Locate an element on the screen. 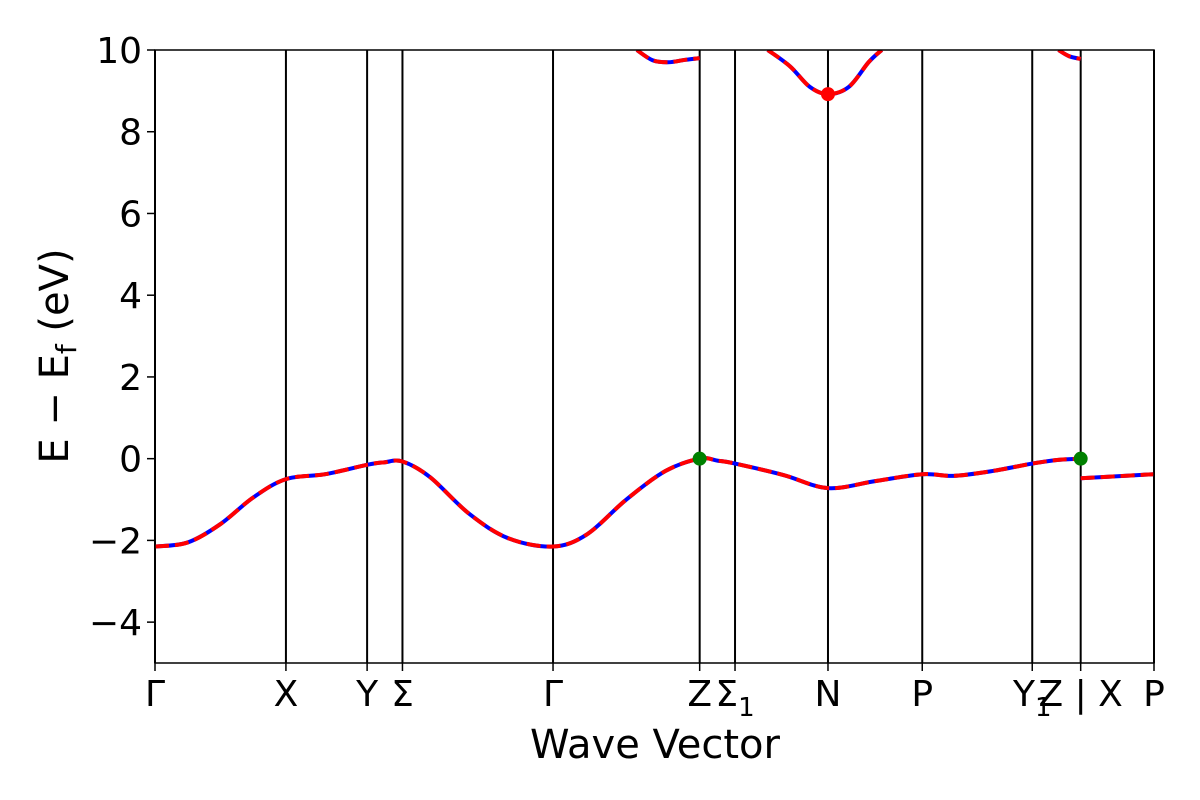 The height and width of the screenshot is (800, 1200). x-tick-label-11: P is located at coordinates (1154, 694).